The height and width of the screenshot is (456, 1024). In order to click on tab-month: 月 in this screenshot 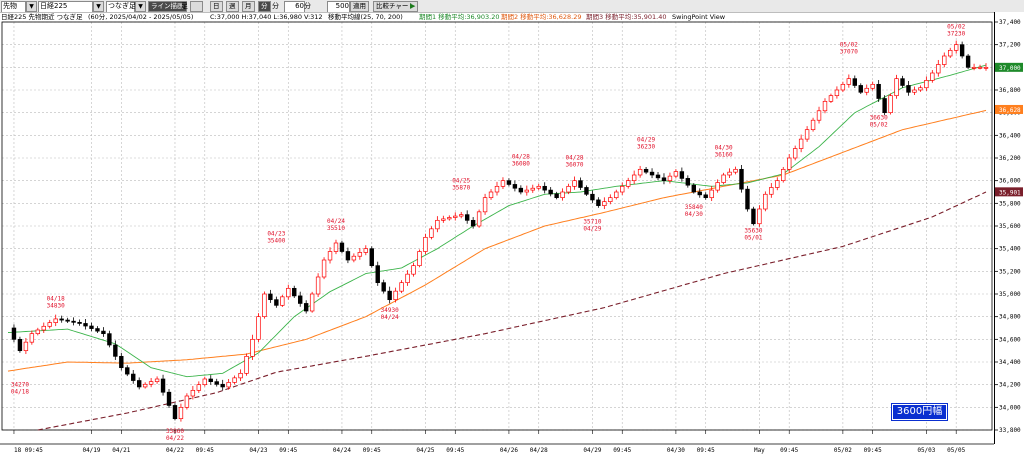, I will do `click(248, 6)`.